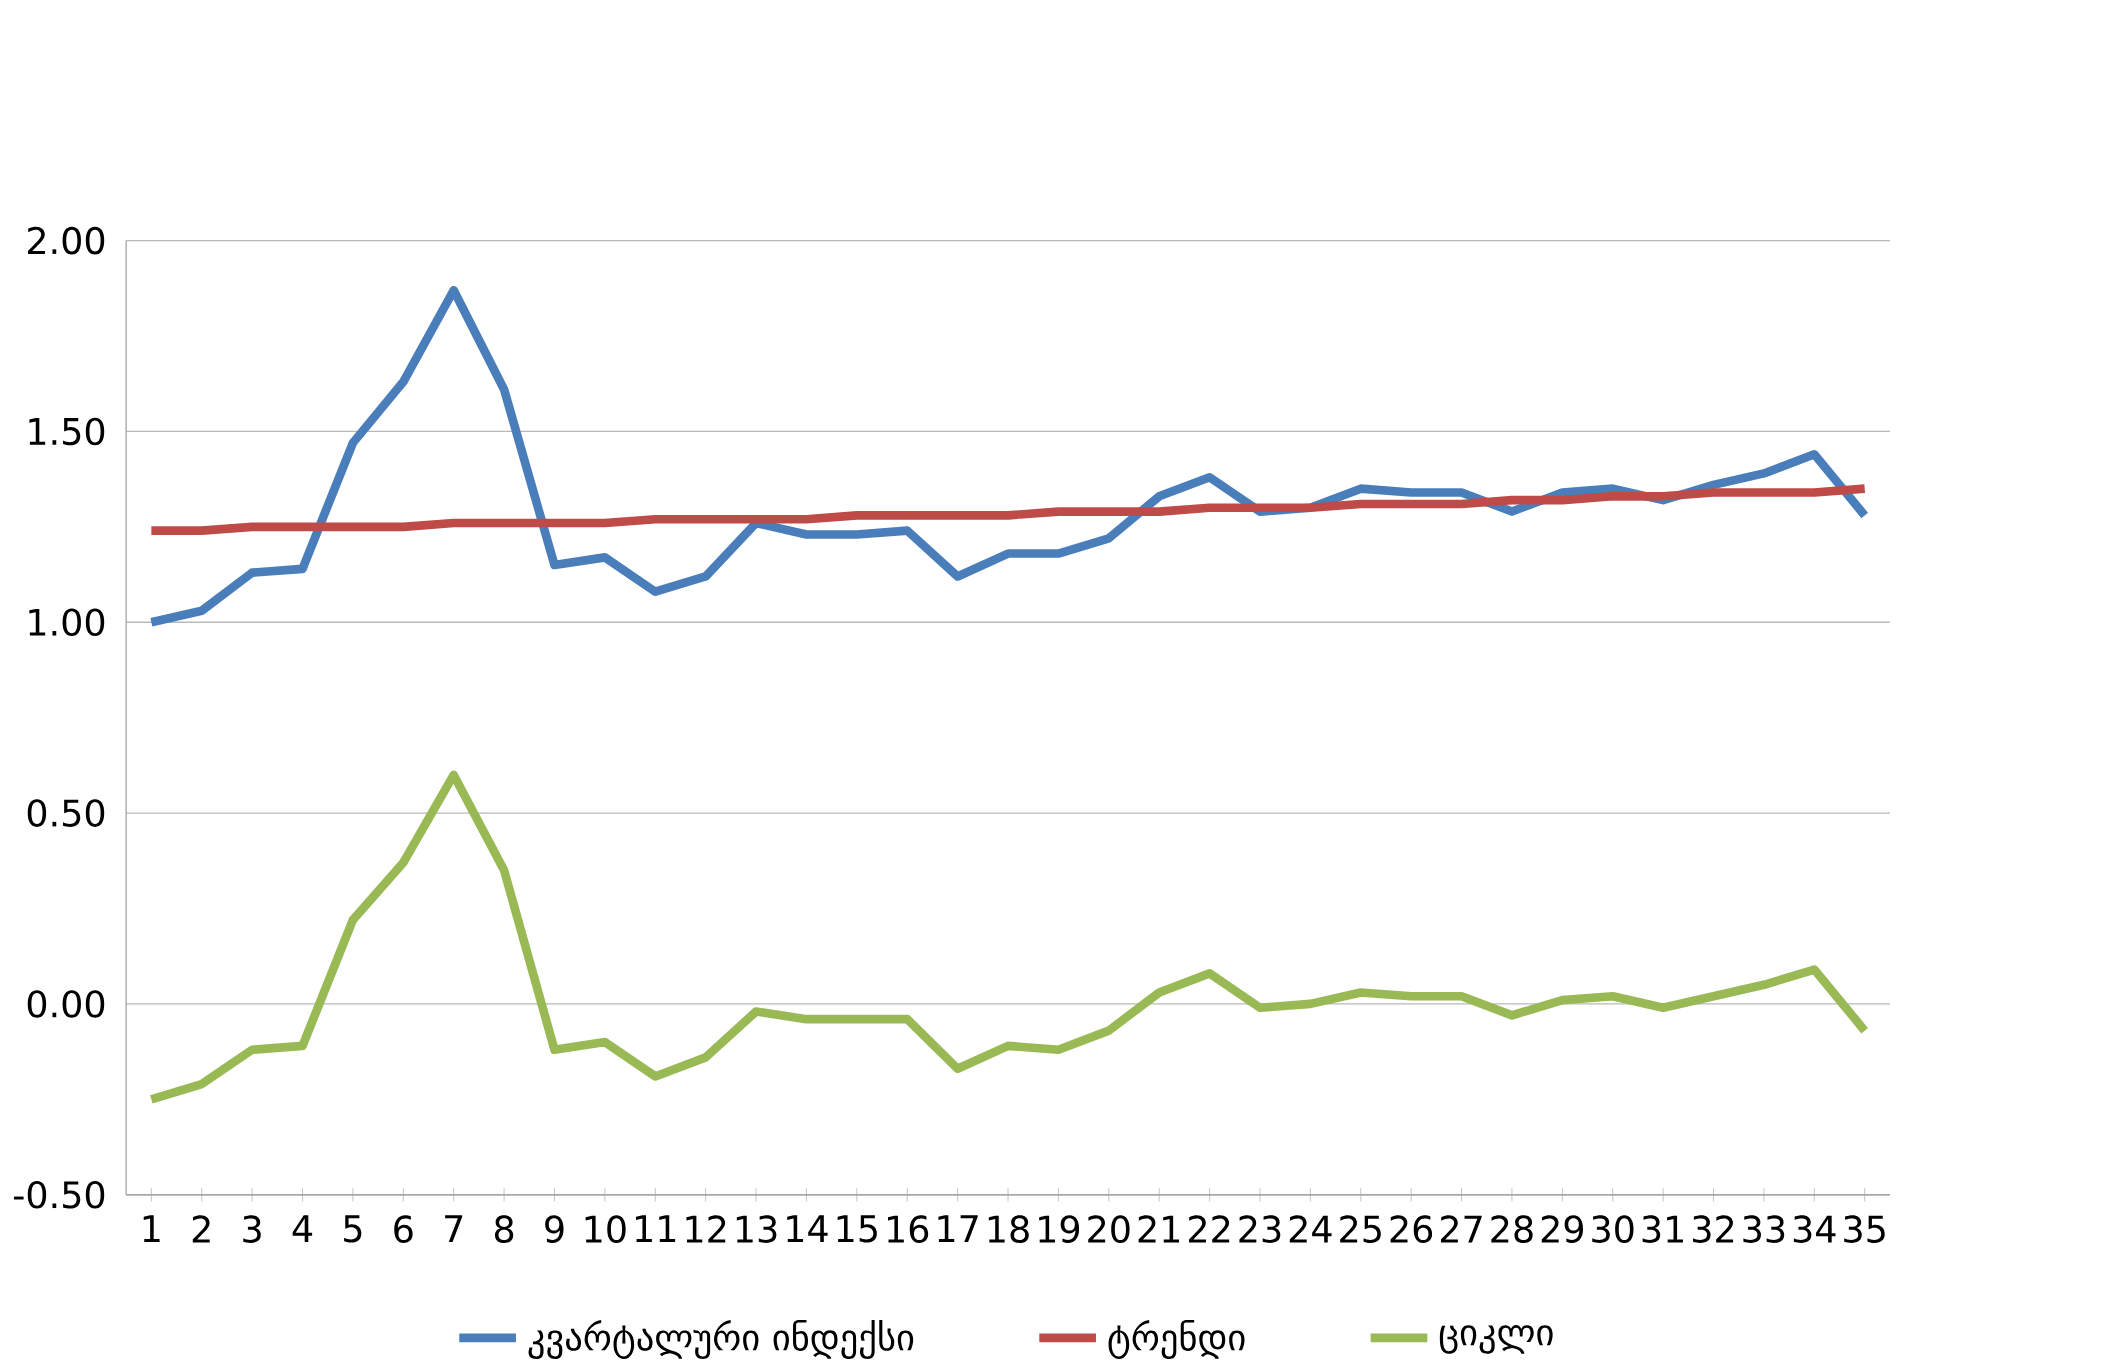  I want to click on x-tick-label: 7, so click(454, 1228).